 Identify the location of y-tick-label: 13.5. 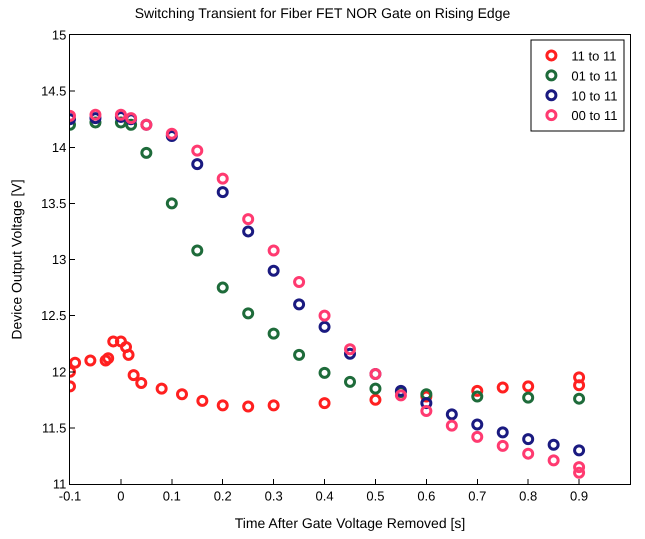
(53, 203).